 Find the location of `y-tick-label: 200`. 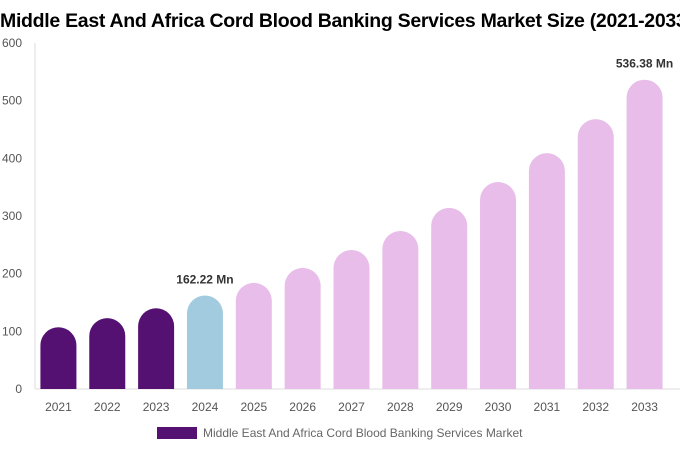

y-tick-label: 200 is located at coordinates (12, 274).